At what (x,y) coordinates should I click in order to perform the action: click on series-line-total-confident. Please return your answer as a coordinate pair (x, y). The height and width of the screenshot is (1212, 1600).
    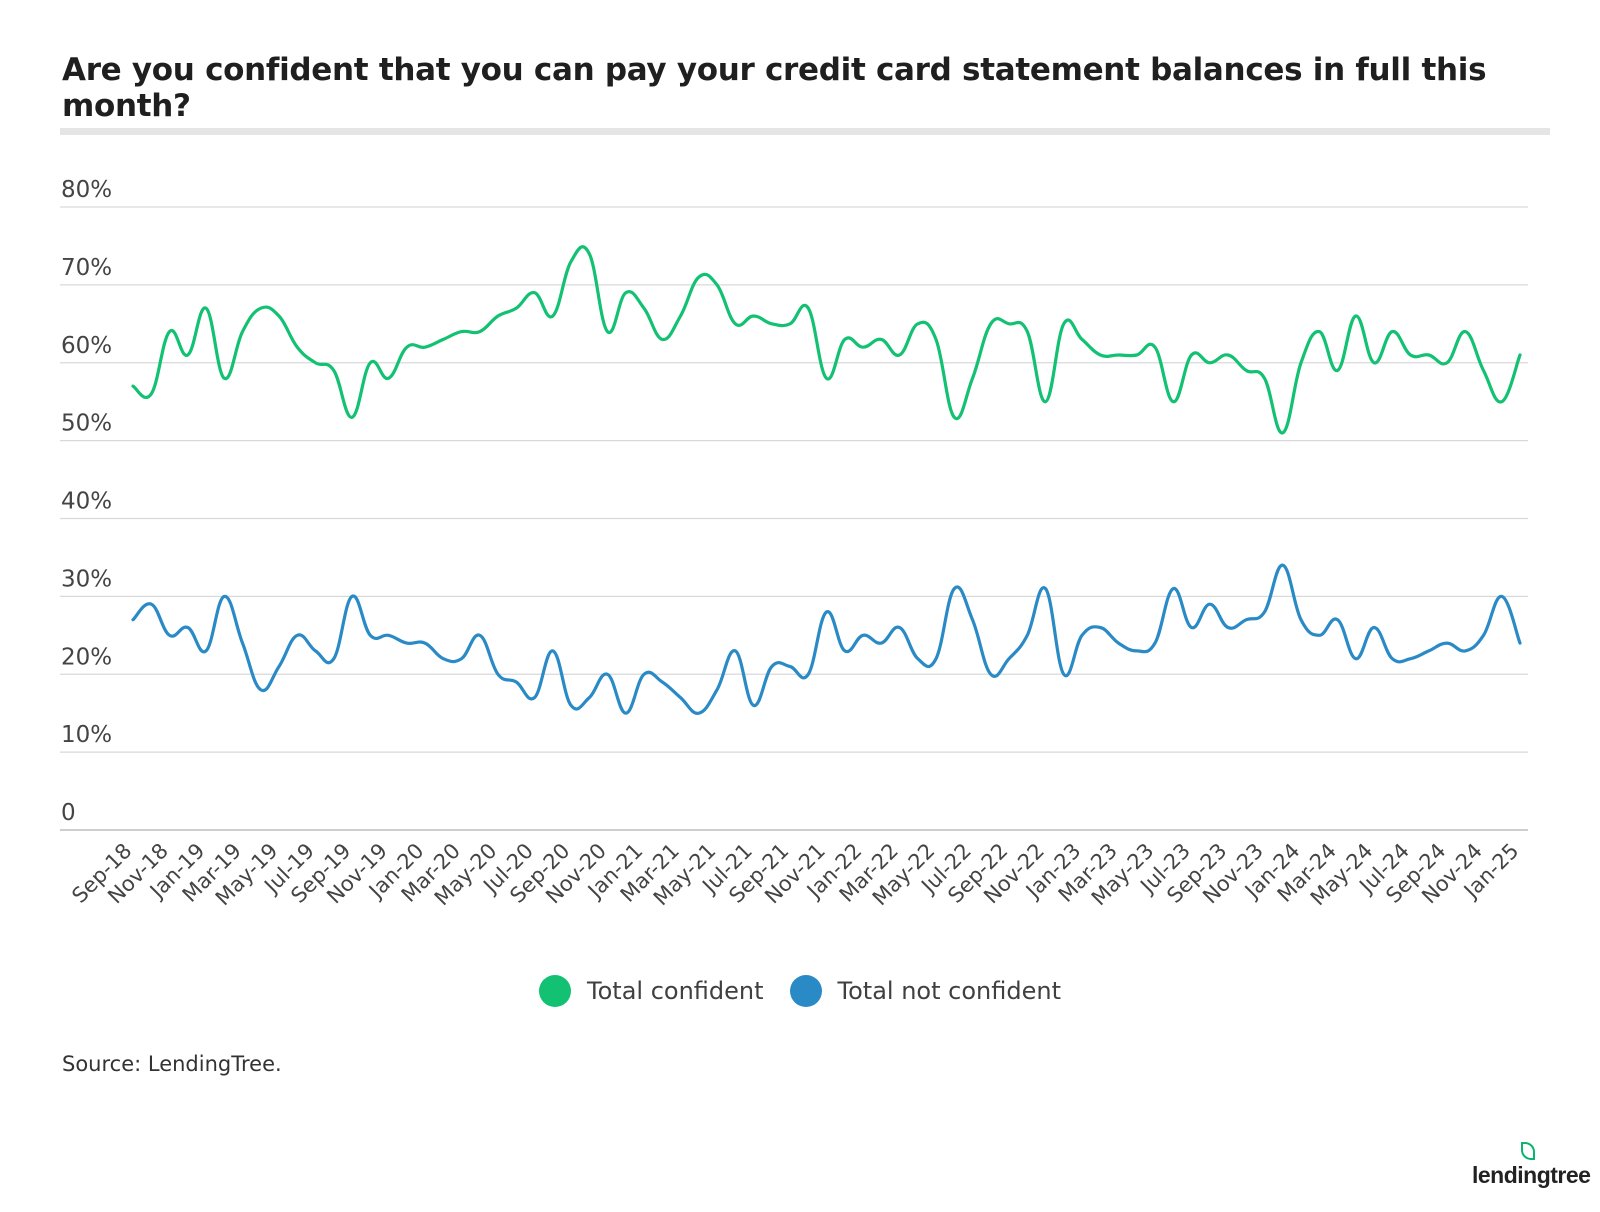
    Looking at the image, I should click on (826, 340).